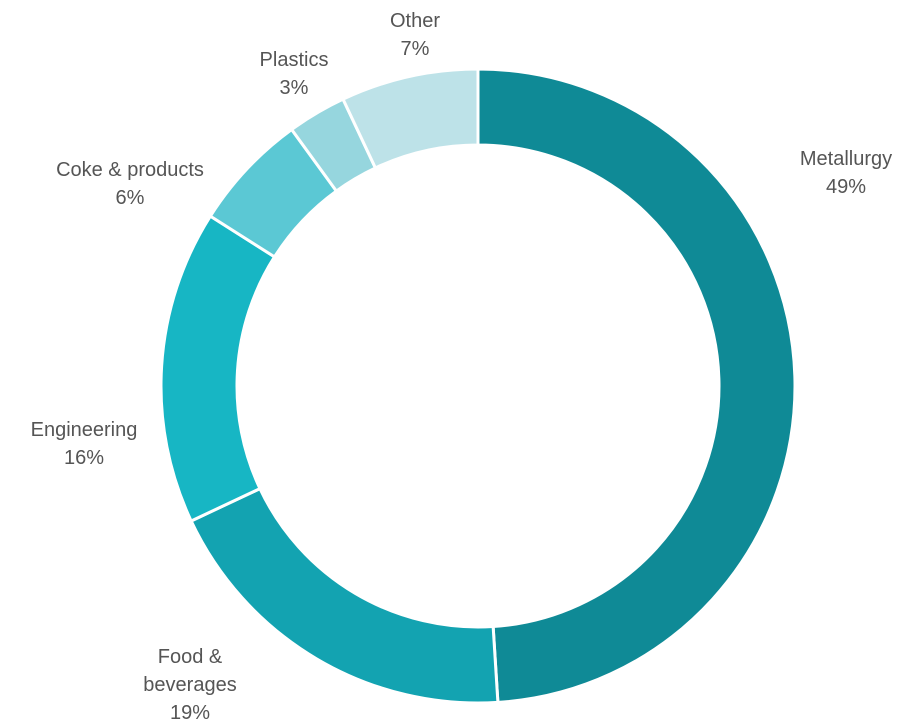 The width and height of the screenshot is (907, 721). I want to click on slice-name-line: Other, so click(415, 21).